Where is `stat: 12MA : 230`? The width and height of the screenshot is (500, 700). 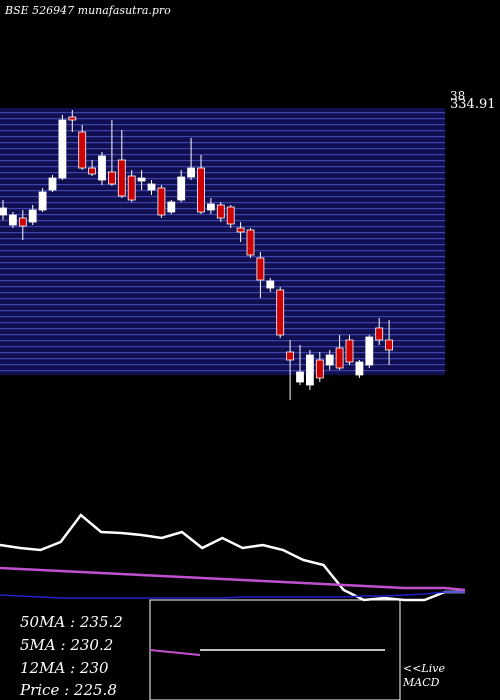
stat: 12MA : 230 is located at coordinates (64, 668).